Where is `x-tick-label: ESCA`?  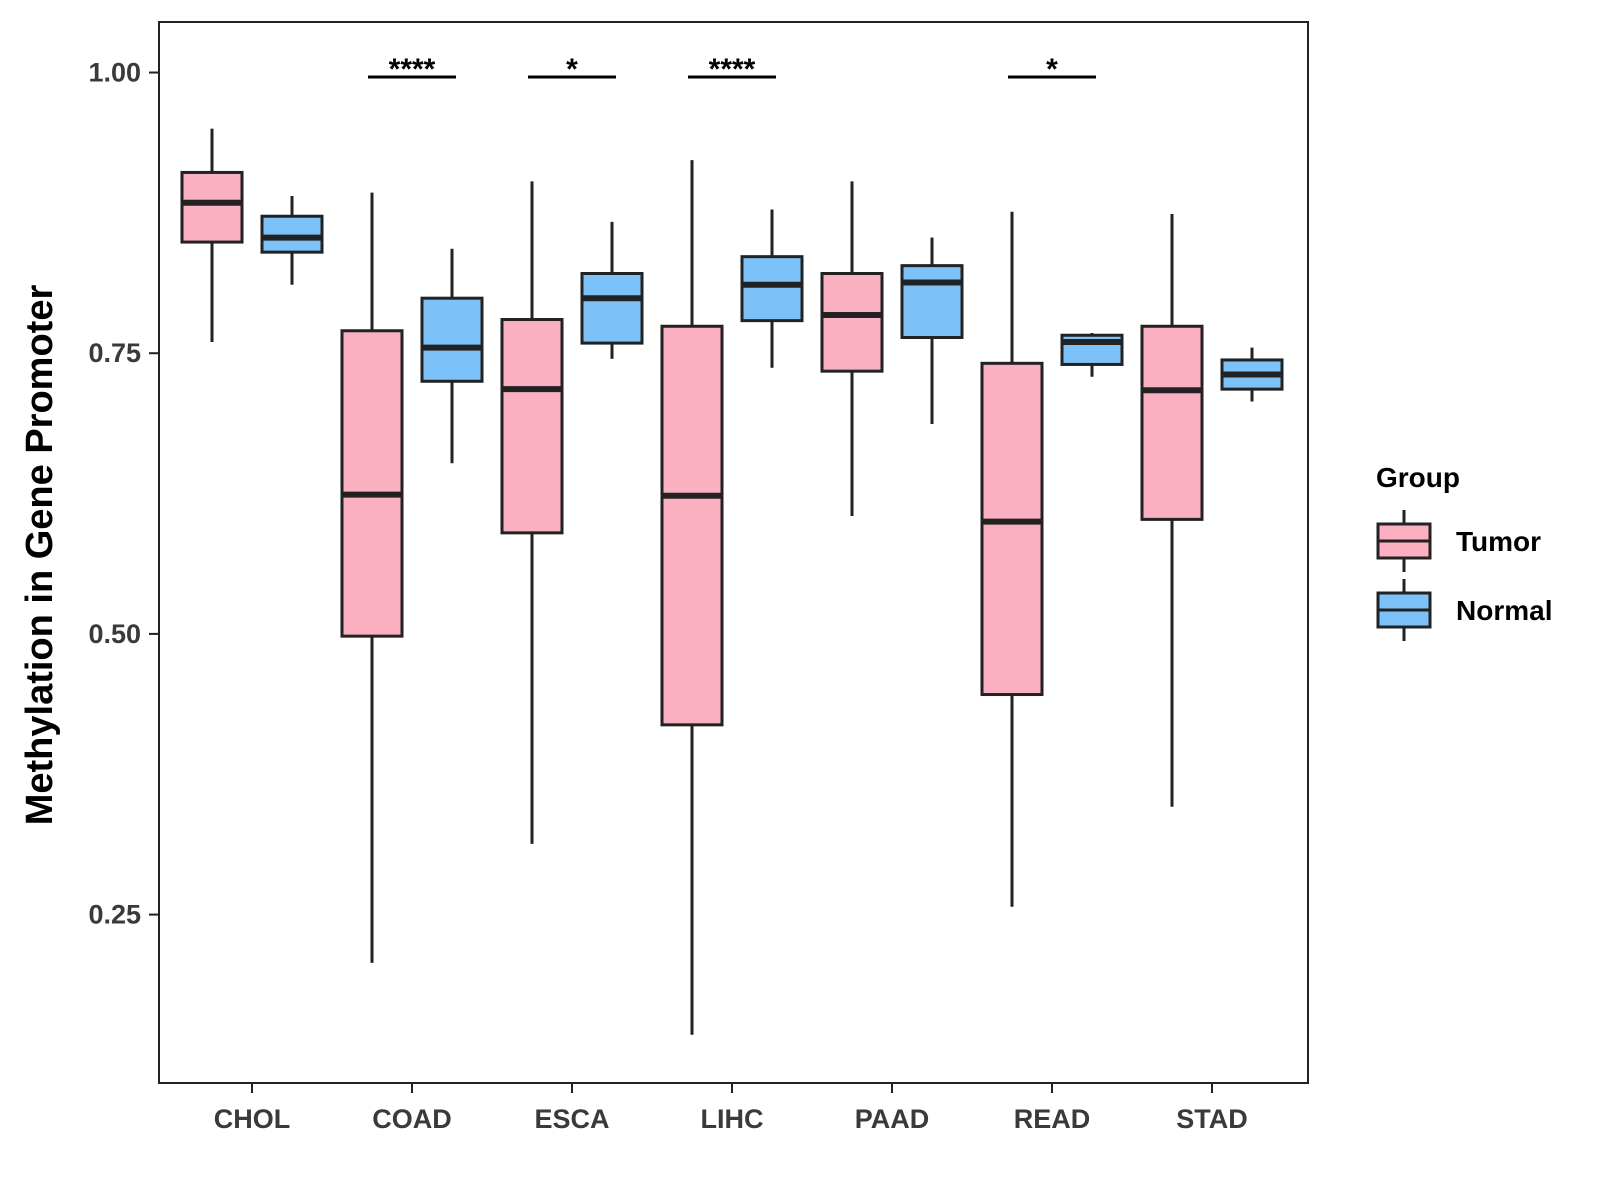 x-tick-label: ESCA is located at coordinates (571, 1119).